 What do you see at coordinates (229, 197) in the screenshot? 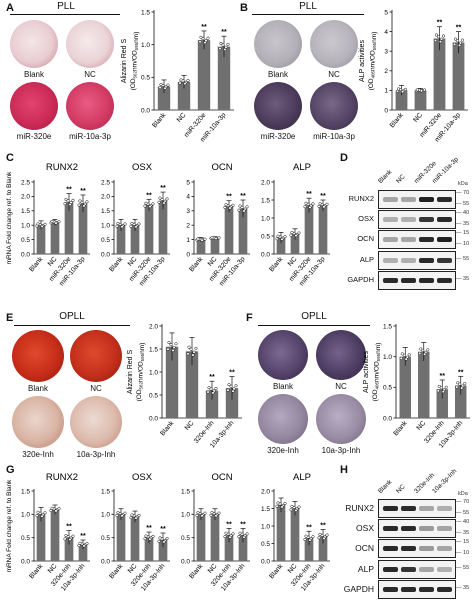
I see `significance-mark: **` at bounding box center [229, 197].